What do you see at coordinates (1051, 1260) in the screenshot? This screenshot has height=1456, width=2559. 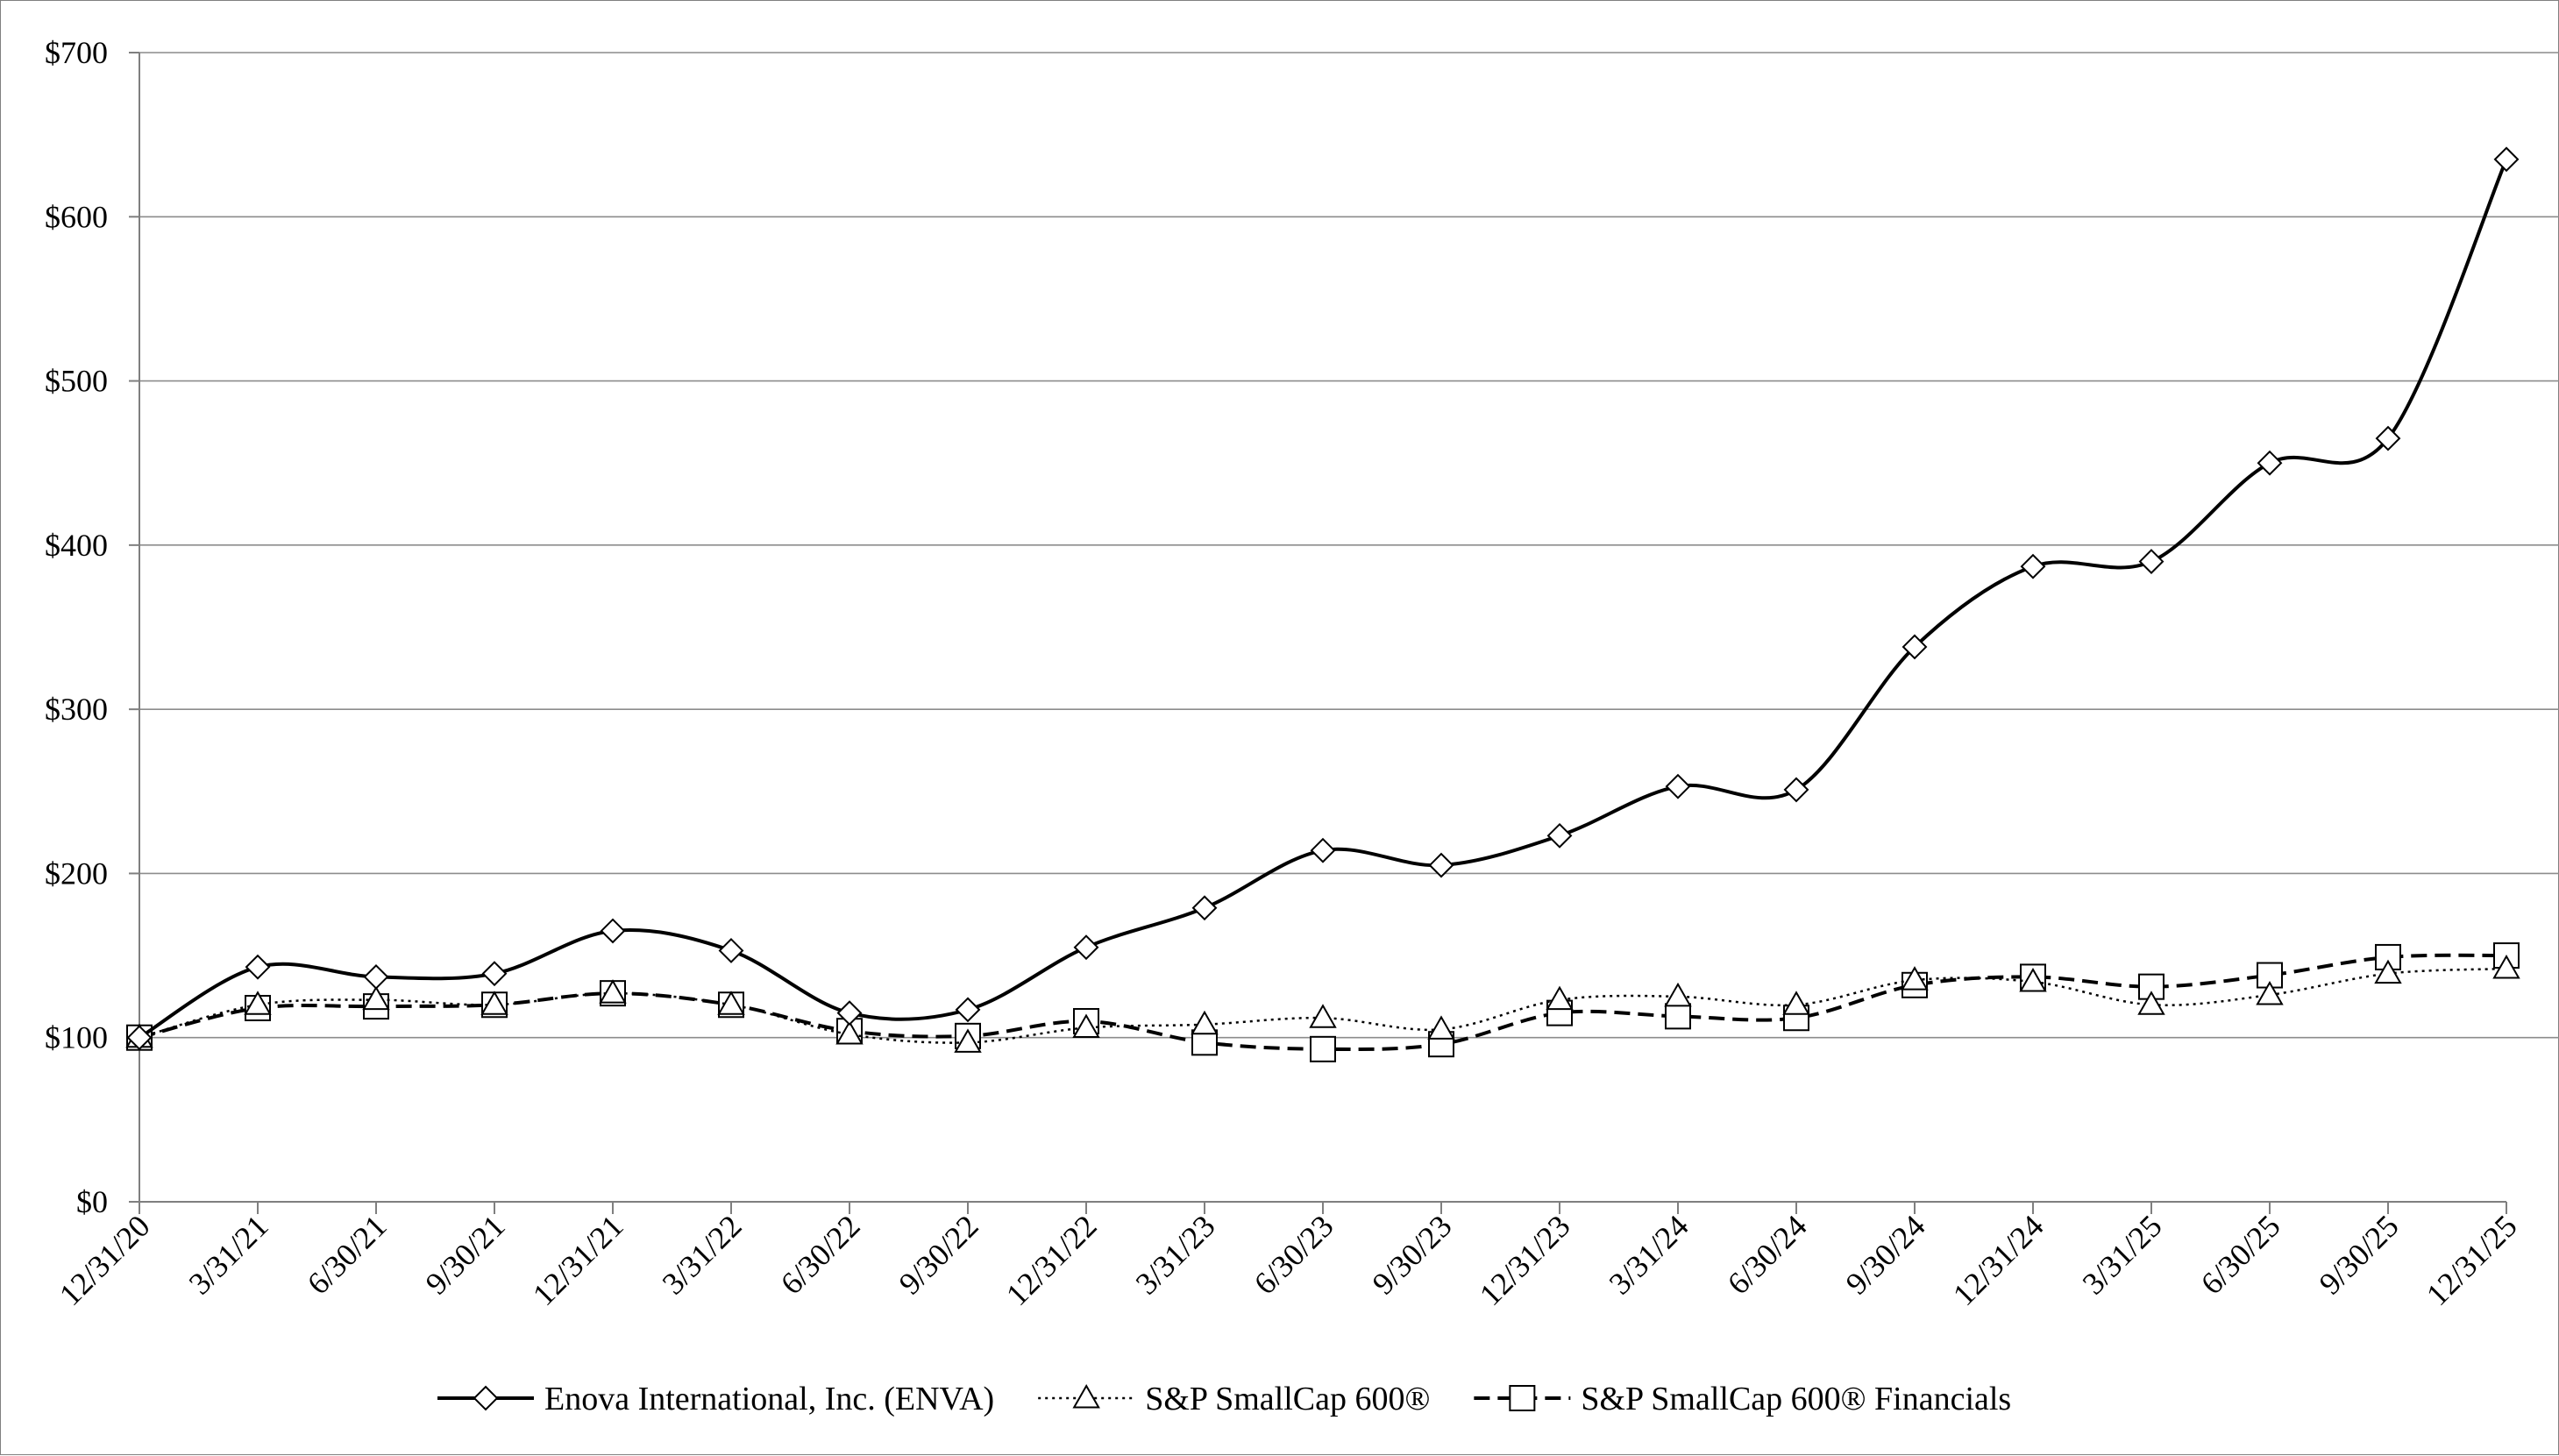 I see `x-tick-label: 12/31/22` at bounding box center [1051, 1260].